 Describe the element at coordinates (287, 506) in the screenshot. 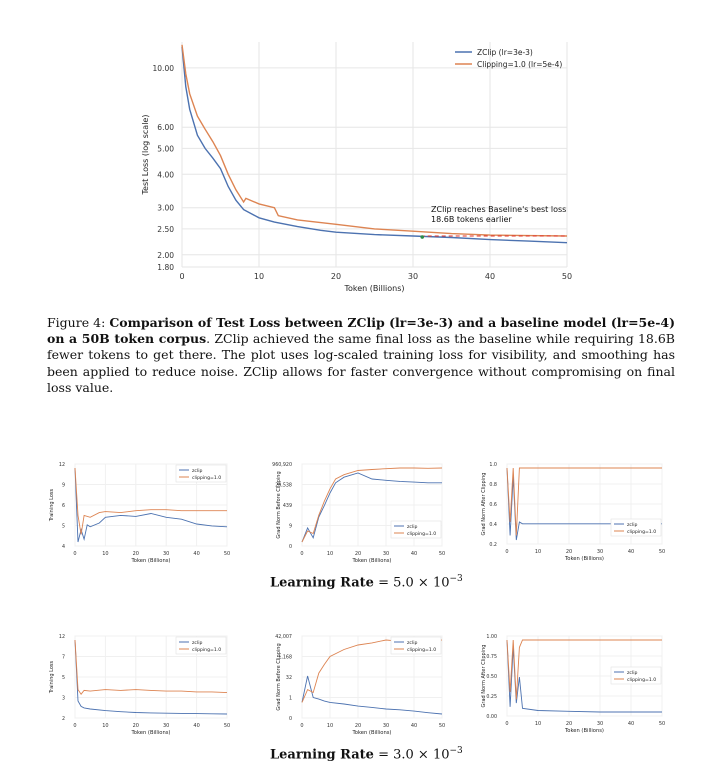

I see `y-tick-label: 439` at that location.